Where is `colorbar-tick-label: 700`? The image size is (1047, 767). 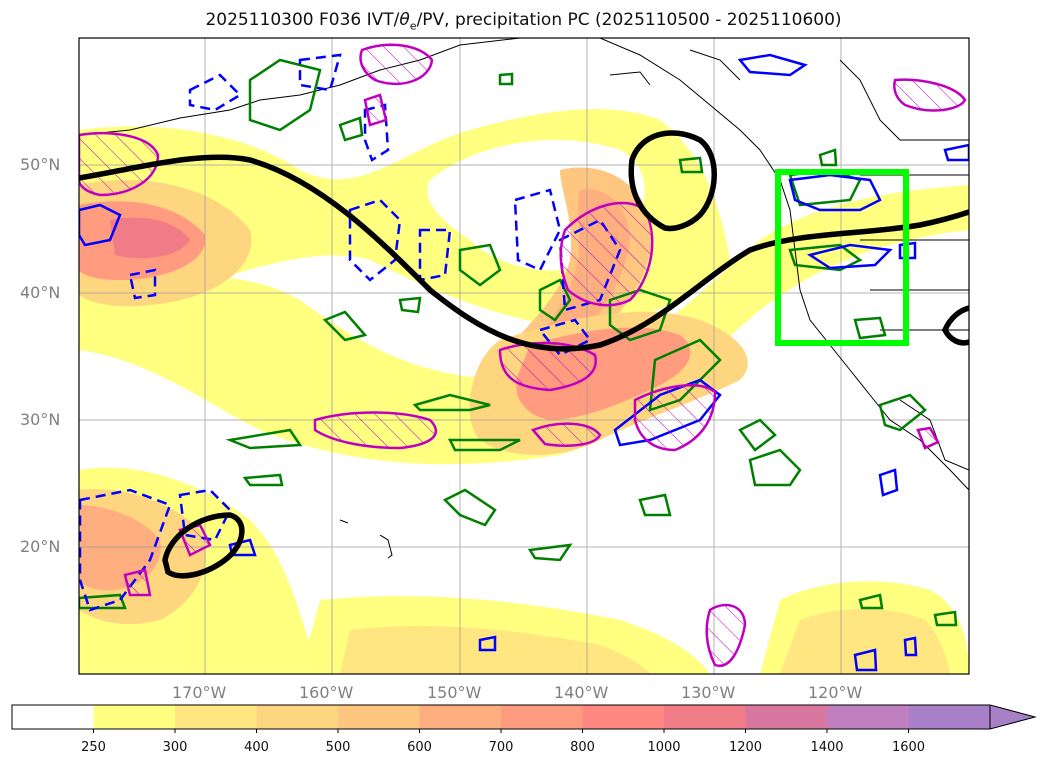 colorbar-tick-label: 700 is located at coordinates (501, 747).